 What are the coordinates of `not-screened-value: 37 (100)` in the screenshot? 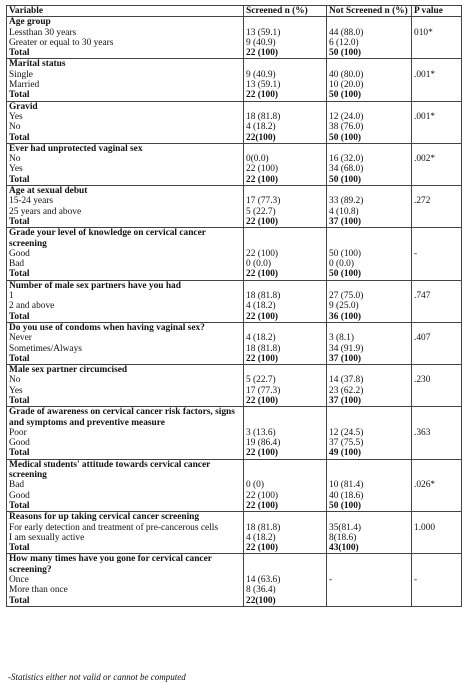 It's located at (369, 359).